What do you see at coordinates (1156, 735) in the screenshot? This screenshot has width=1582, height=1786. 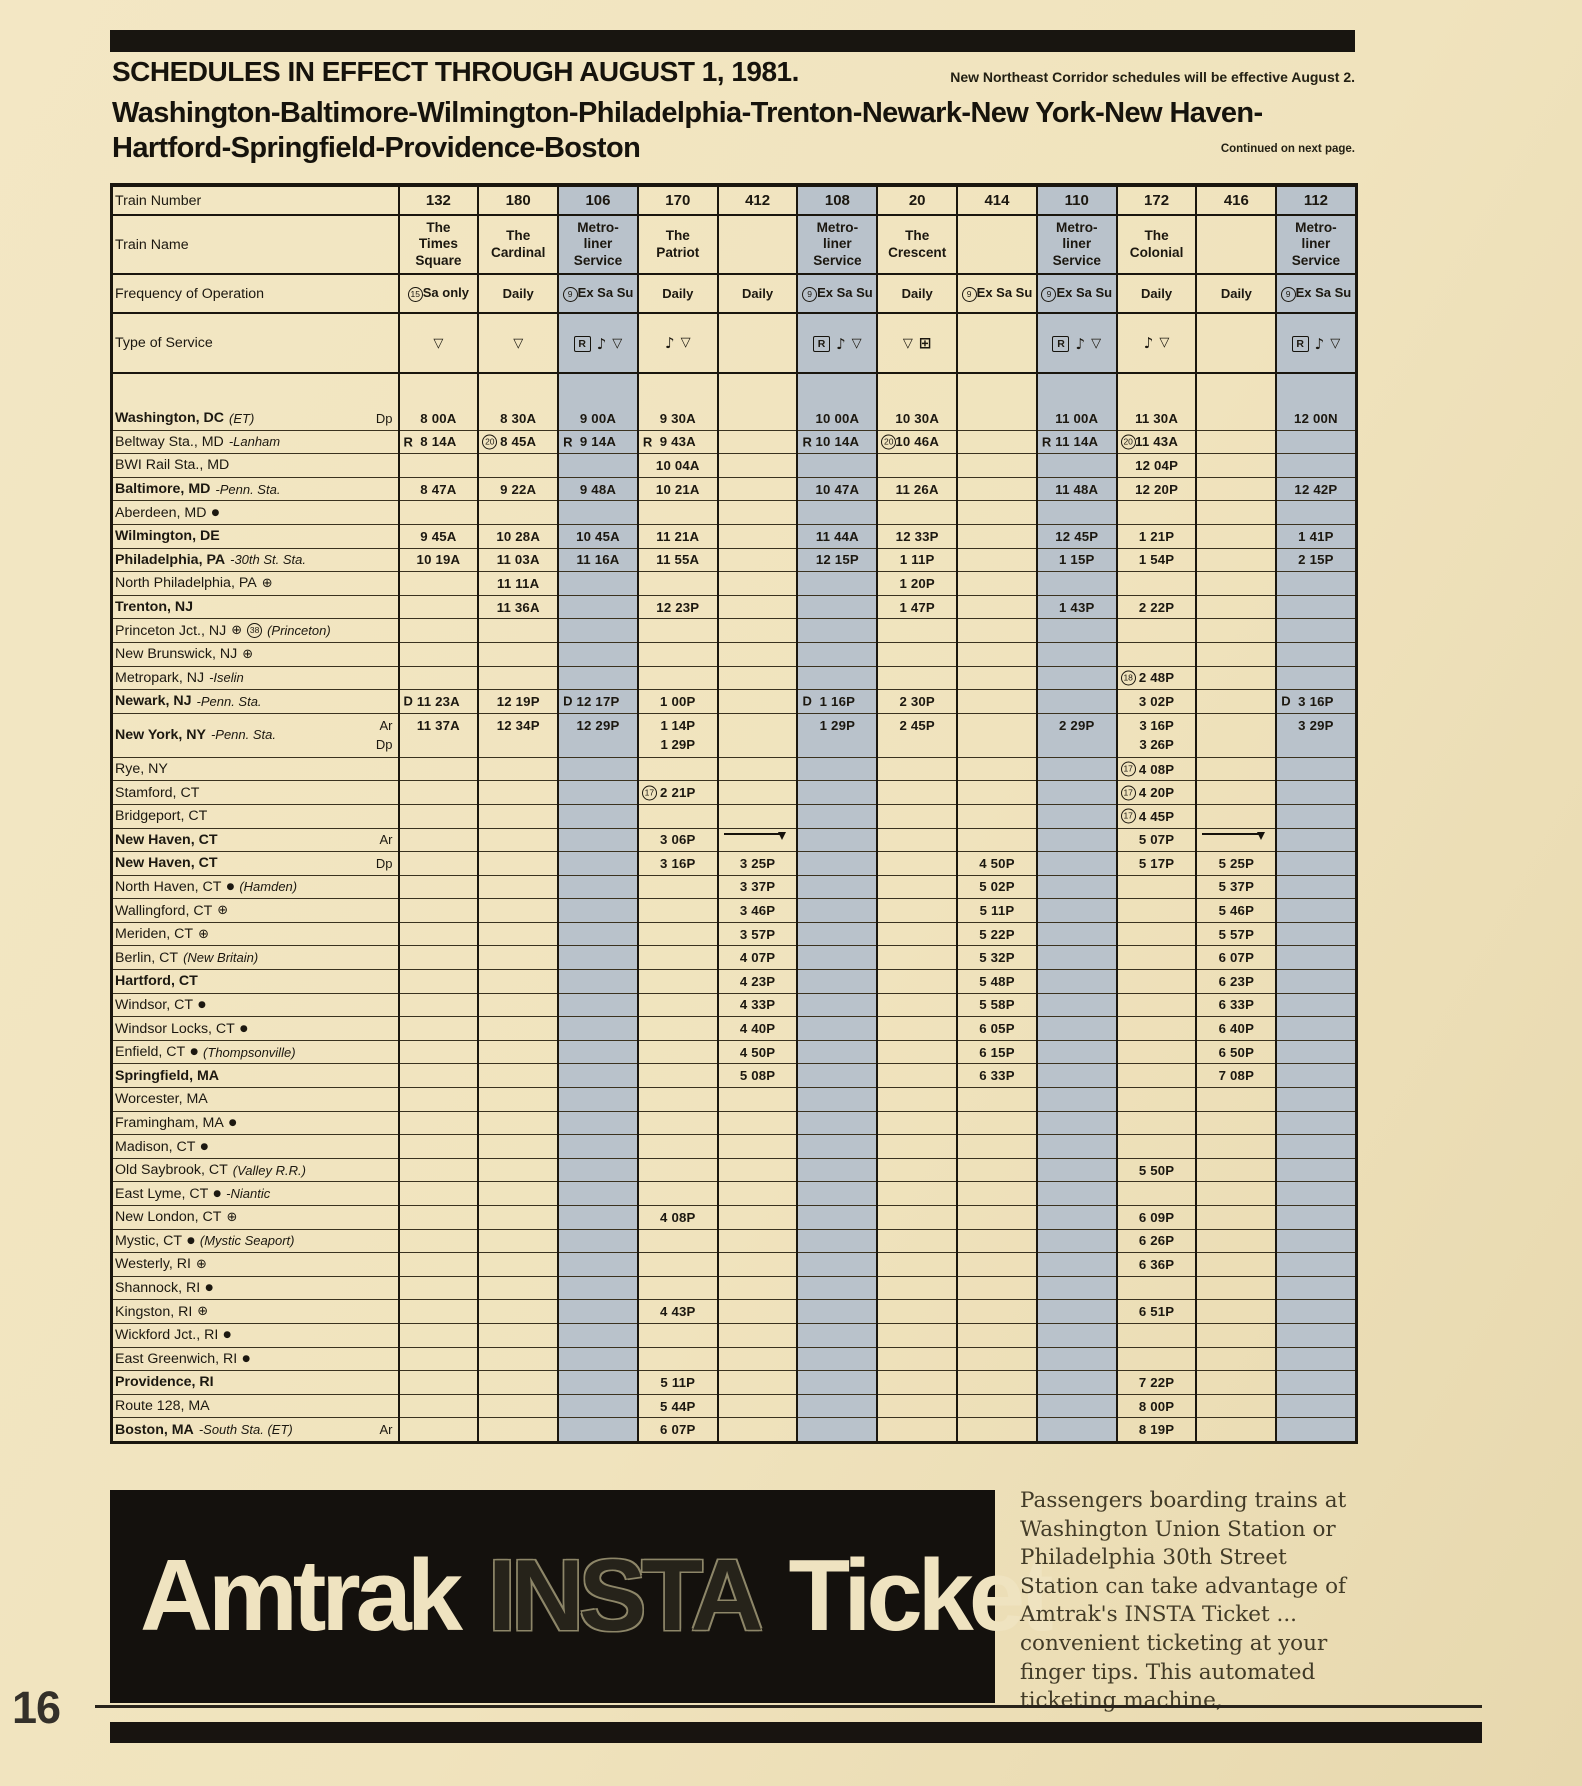 I see `time-cell: 3 16P 3 26P` at bounding box center [1156, 735].